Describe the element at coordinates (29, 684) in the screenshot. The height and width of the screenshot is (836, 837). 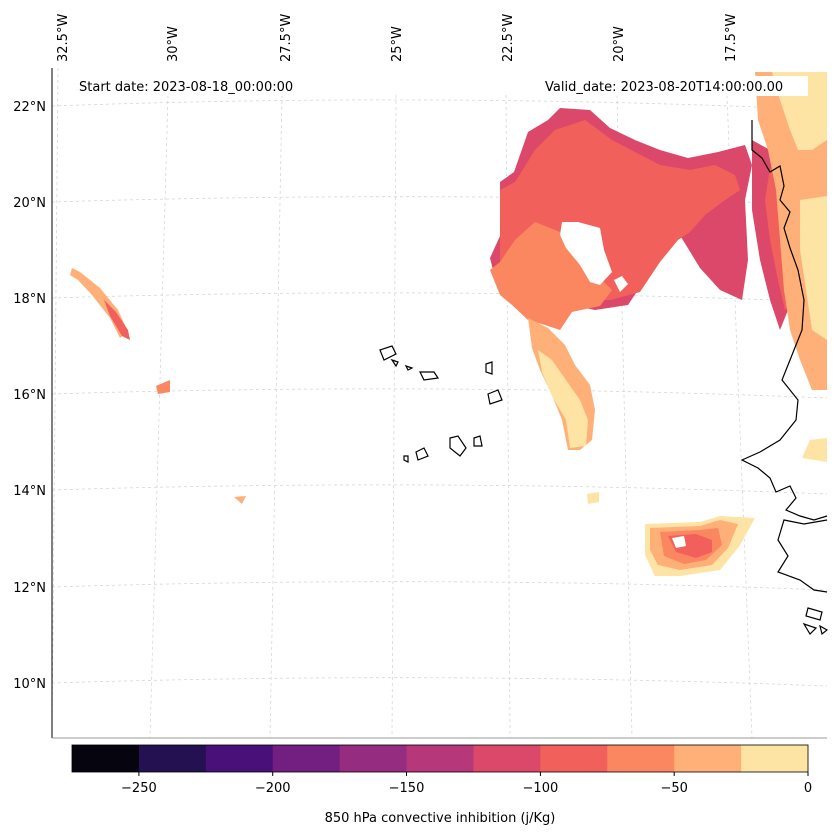
I see `latitude-label: 10°N` at that location.